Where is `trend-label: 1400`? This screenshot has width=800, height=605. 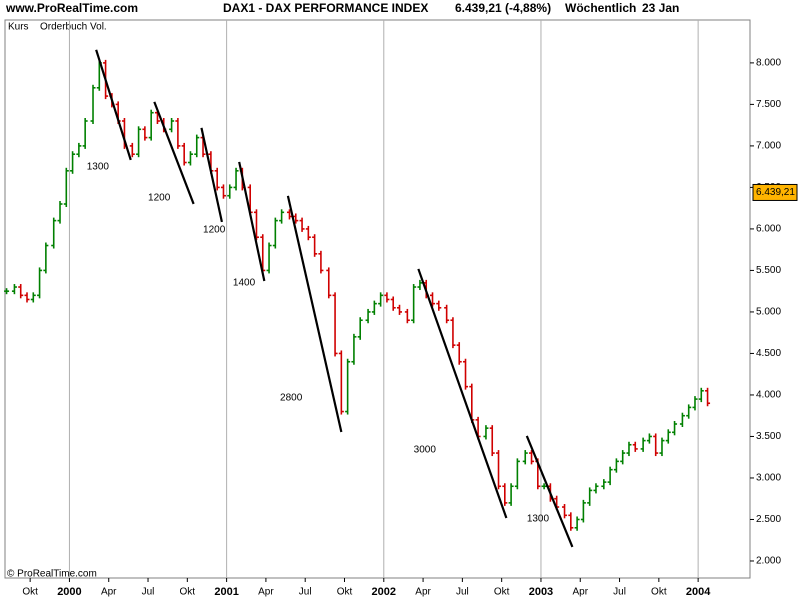
trend-label: 1400 is located at coordinates (244, 283).